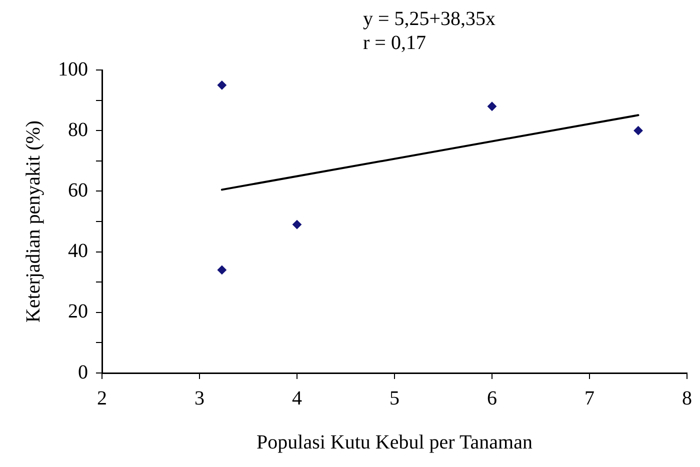 The image size is (700, 467). What do you see at coordinates (83, 372) in the screenshot?
I see `y-tick-label: 0` at bounding box center [83, 372].